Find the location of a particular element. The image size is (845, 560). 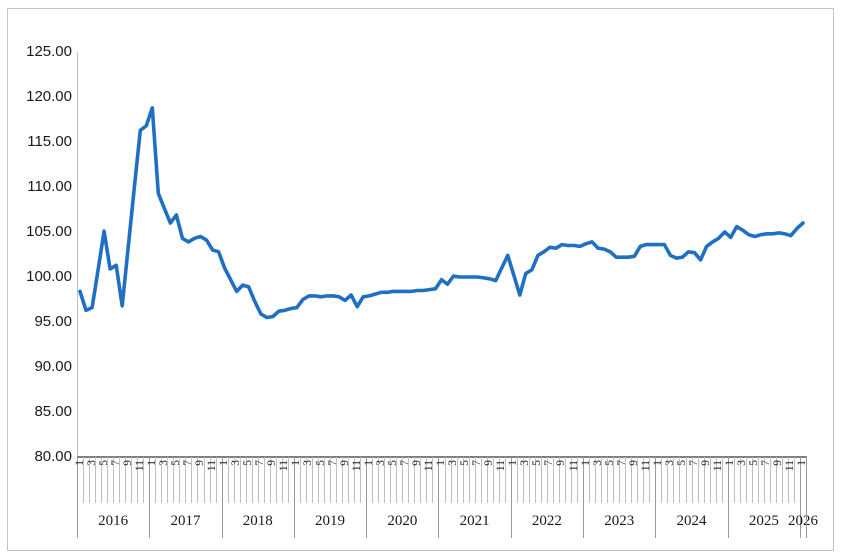

y-axis-line is located at coordinates (77, 254).